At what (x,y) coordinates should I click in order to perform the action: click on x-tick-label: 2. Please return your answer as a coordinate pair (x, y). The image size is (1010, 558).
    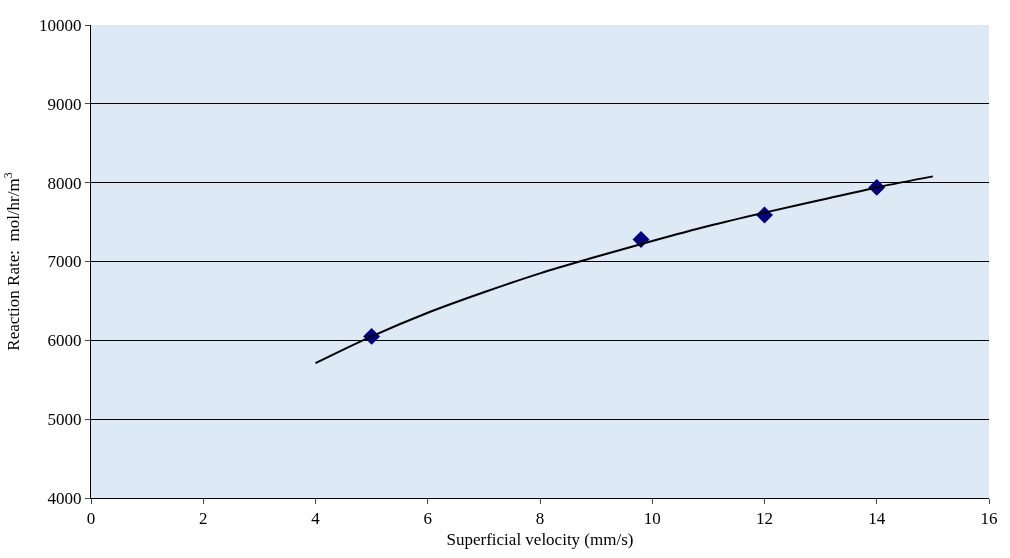
    Looking at the image, I should click on (203, 519).